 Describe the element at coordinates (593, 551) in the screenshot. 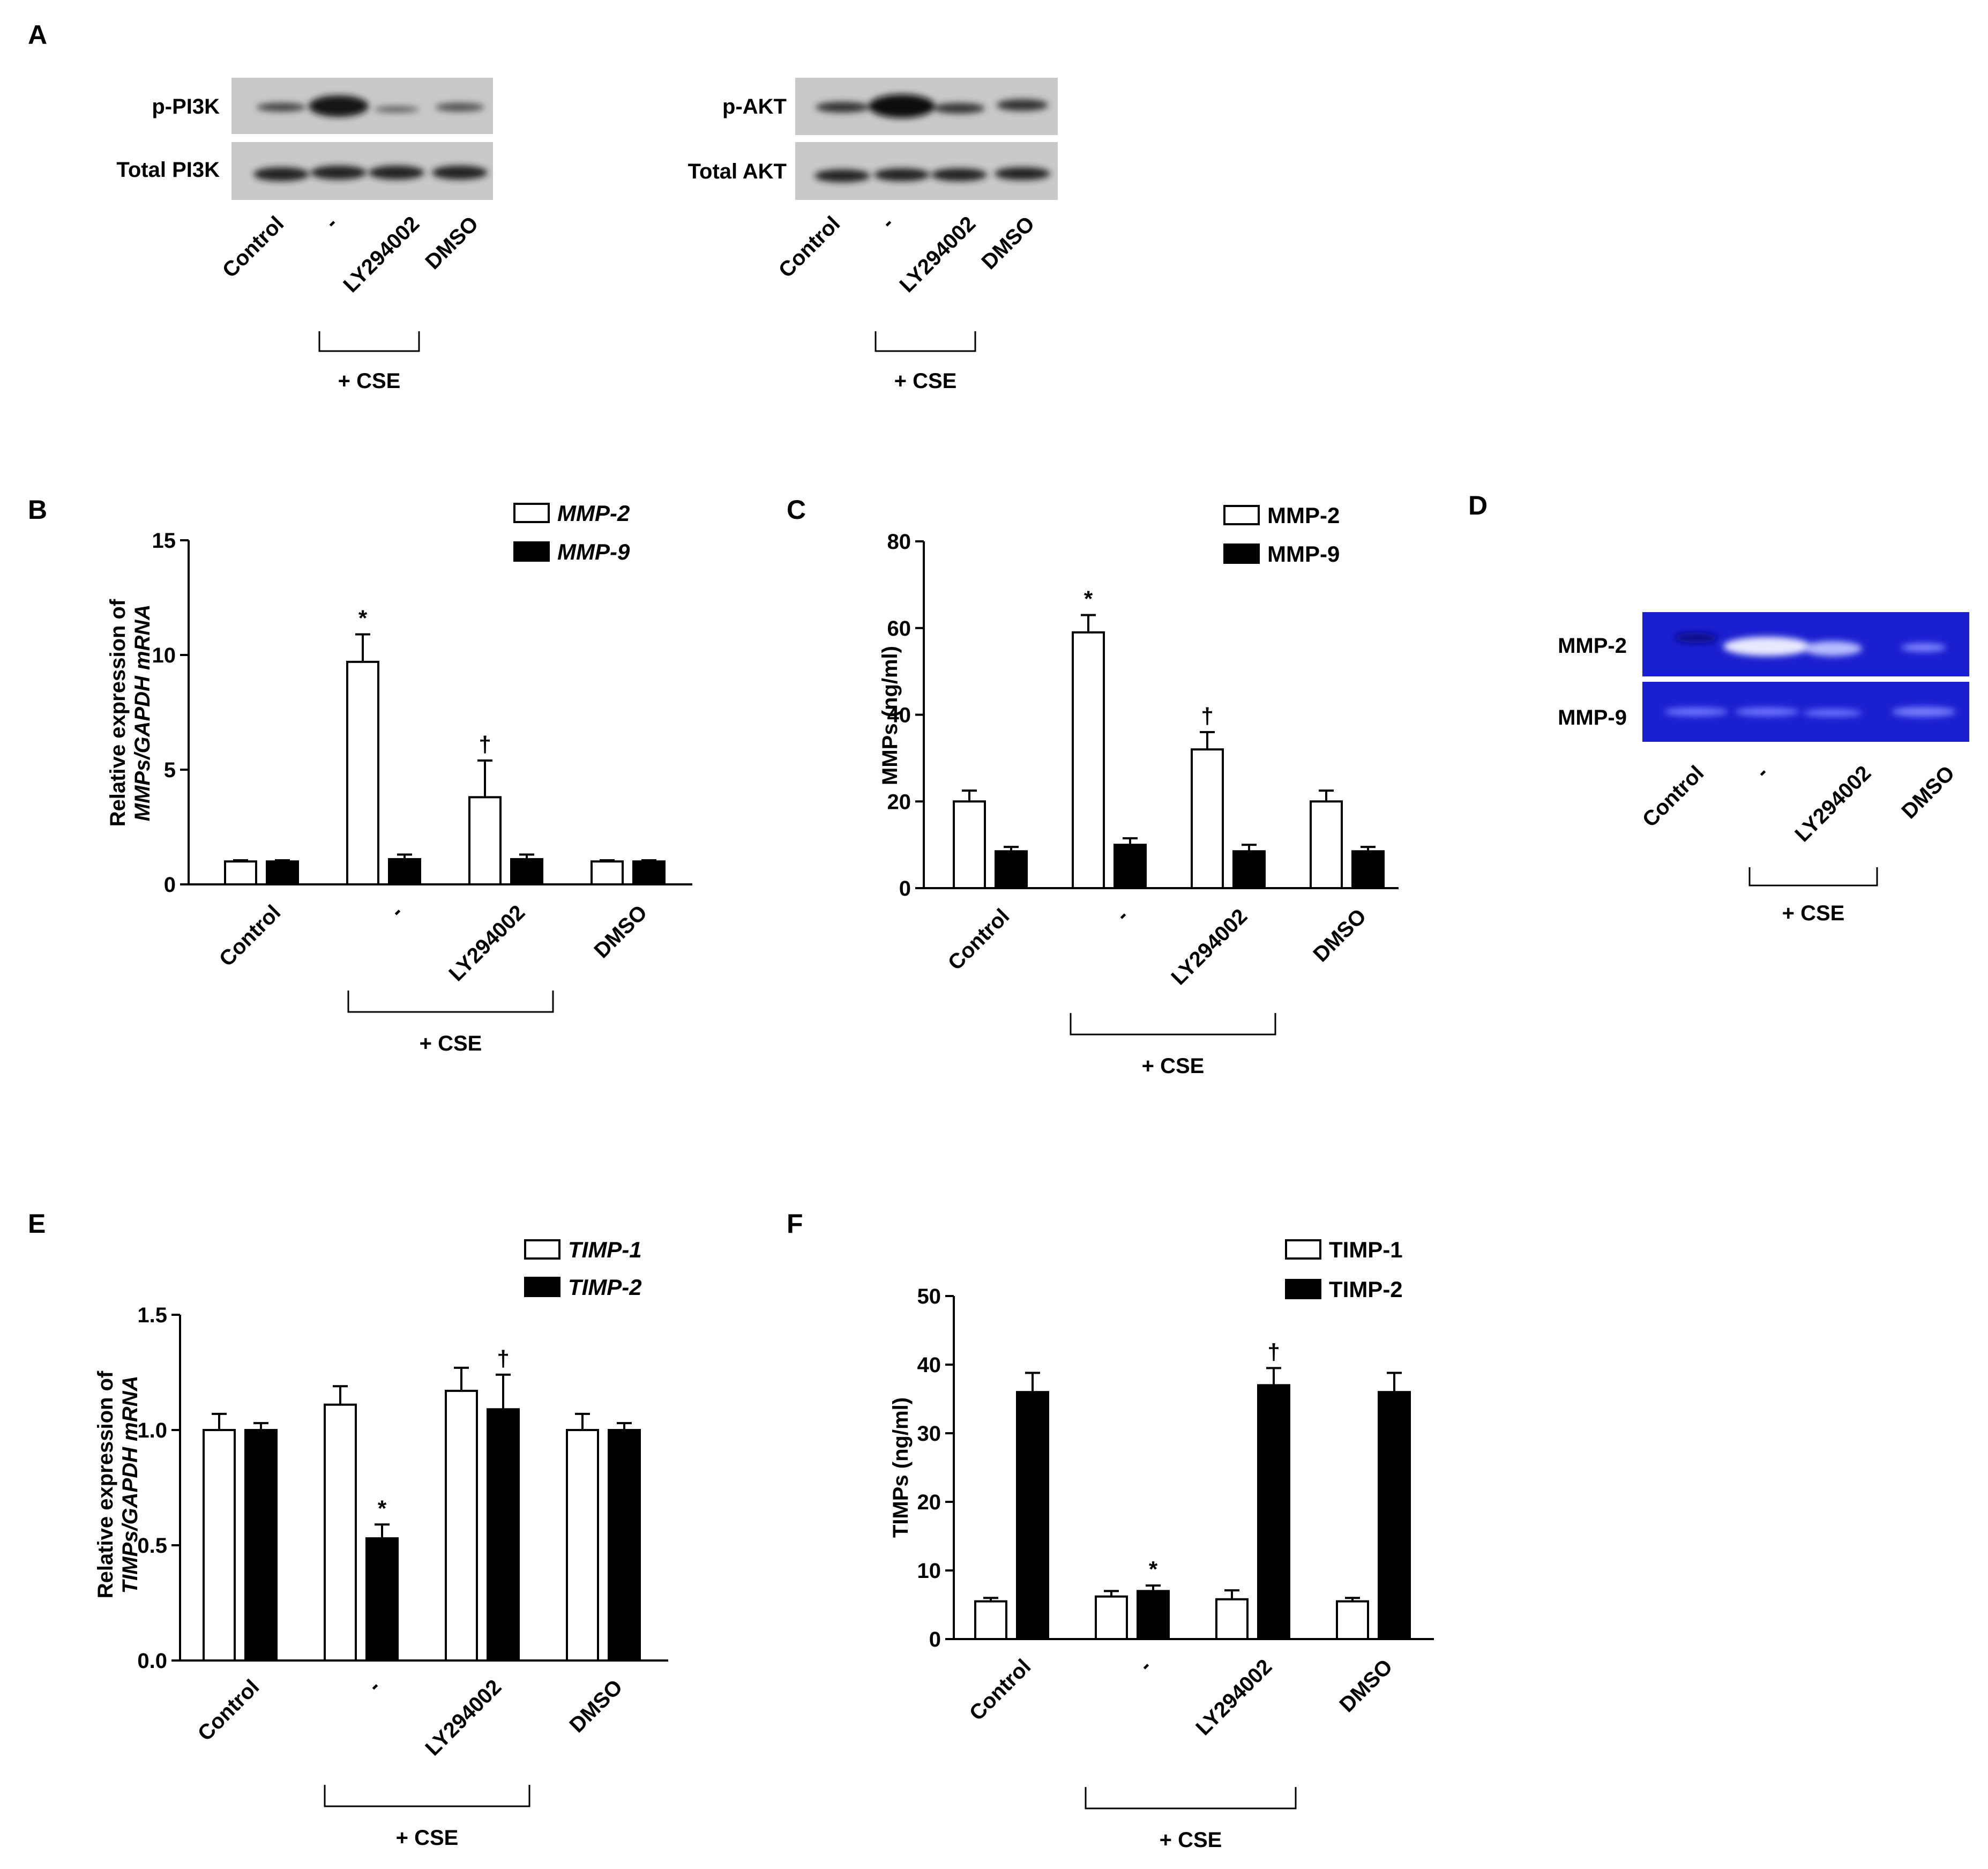

I see `legend-label: MMP-9` at that location.